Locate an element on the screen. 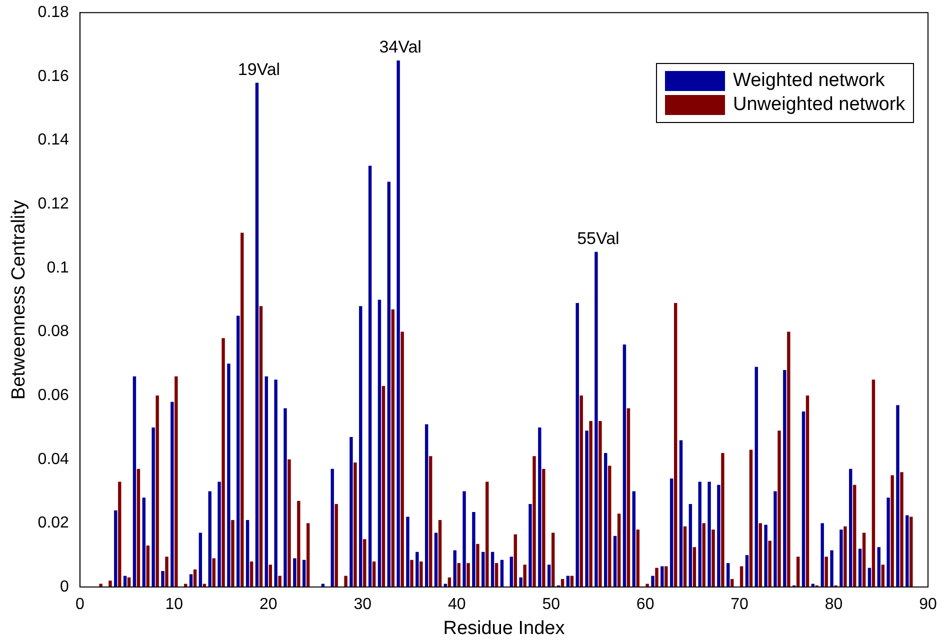 The width and height of the screenshot is (952, 644). y-tick-label: 0.02 is located at coordinates (54, 523).